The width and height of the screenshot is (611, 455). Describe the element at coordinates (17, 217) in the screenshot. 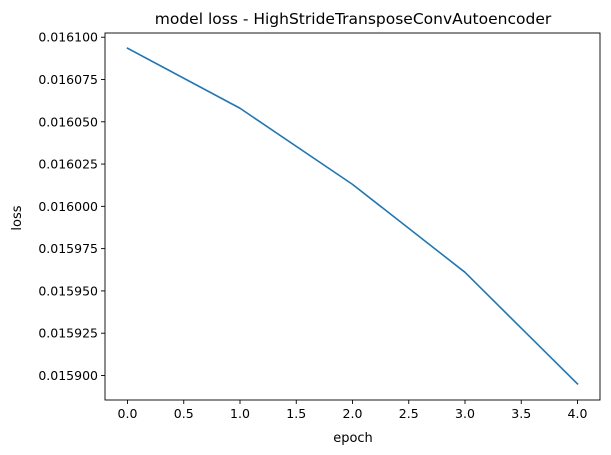

I see `y-axis-label: loss` at that location.